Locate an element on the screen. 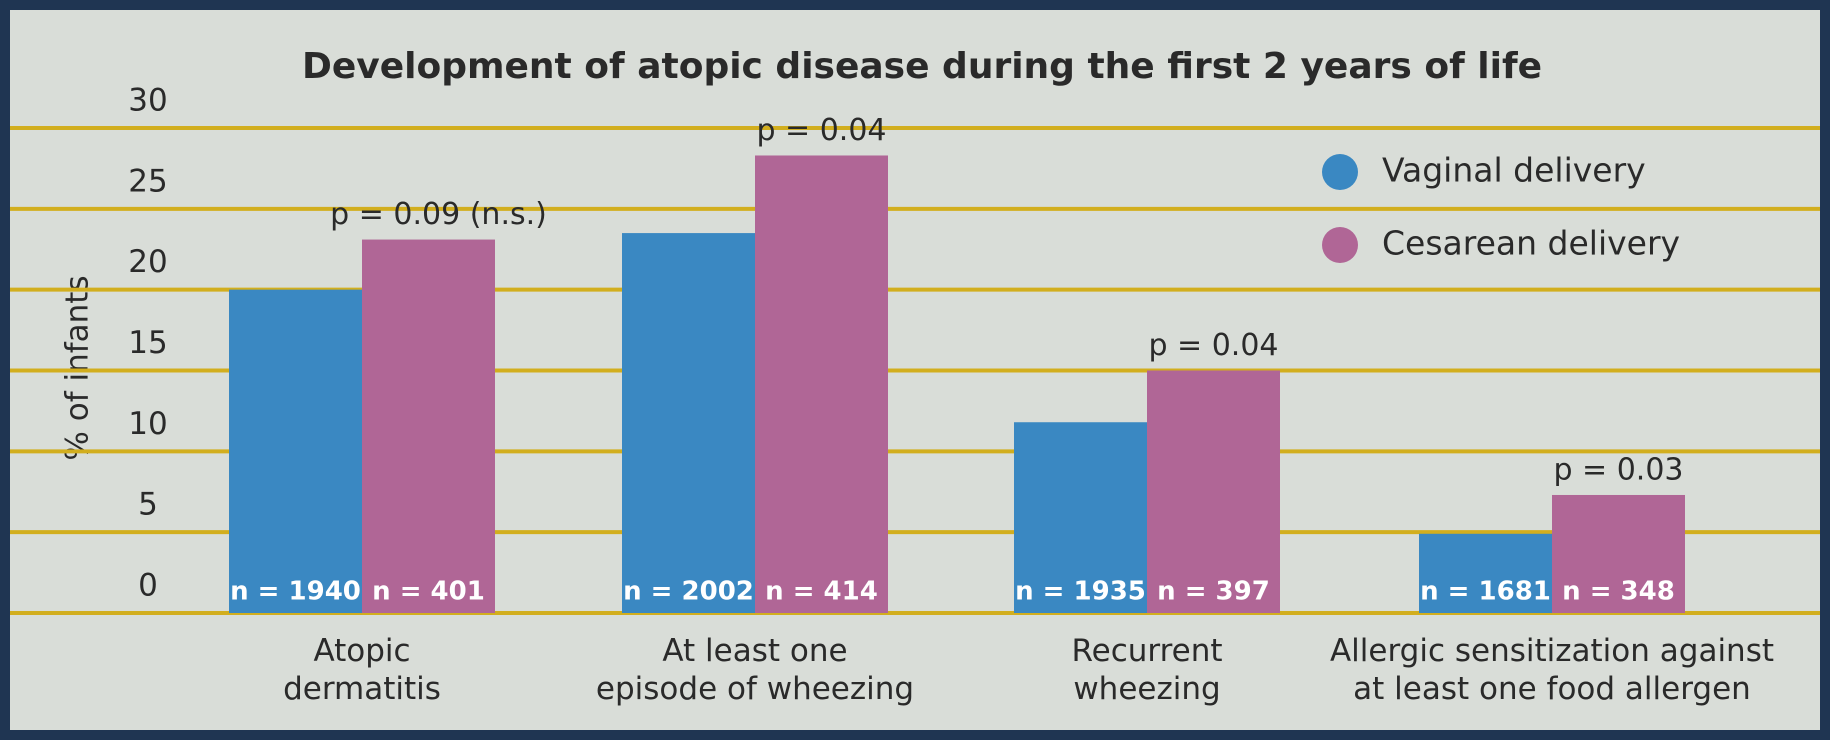 The width and height of the screenshot is (1830, 740). p-value-annotation: p = 0.09 (n.s.) is located at coordinates (438, 214).